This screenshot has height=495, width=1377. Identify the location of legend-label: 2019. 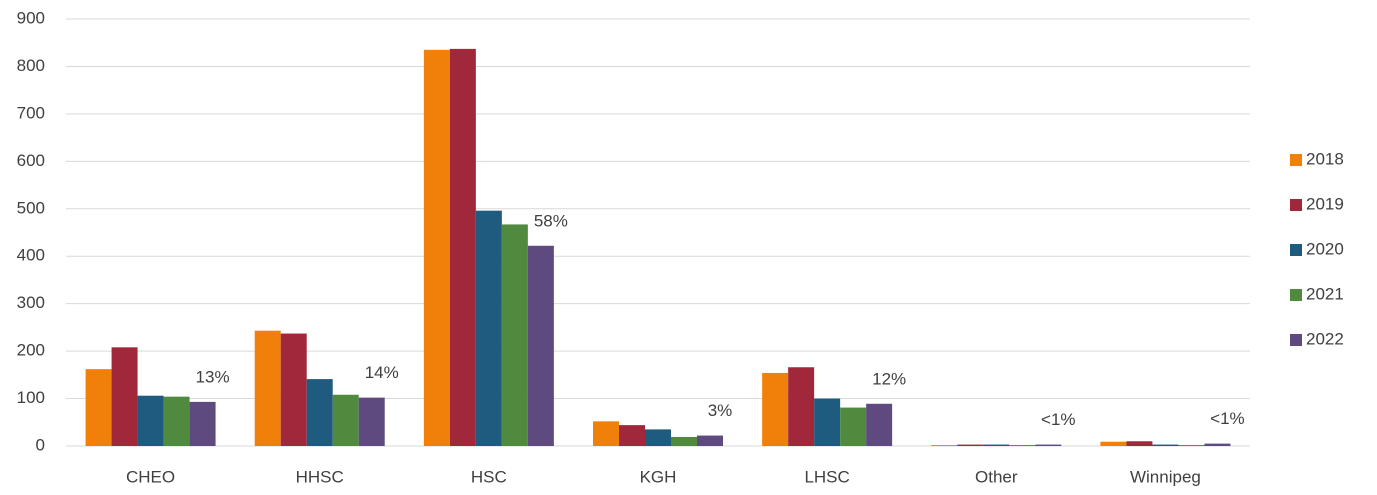
(1325, 203).